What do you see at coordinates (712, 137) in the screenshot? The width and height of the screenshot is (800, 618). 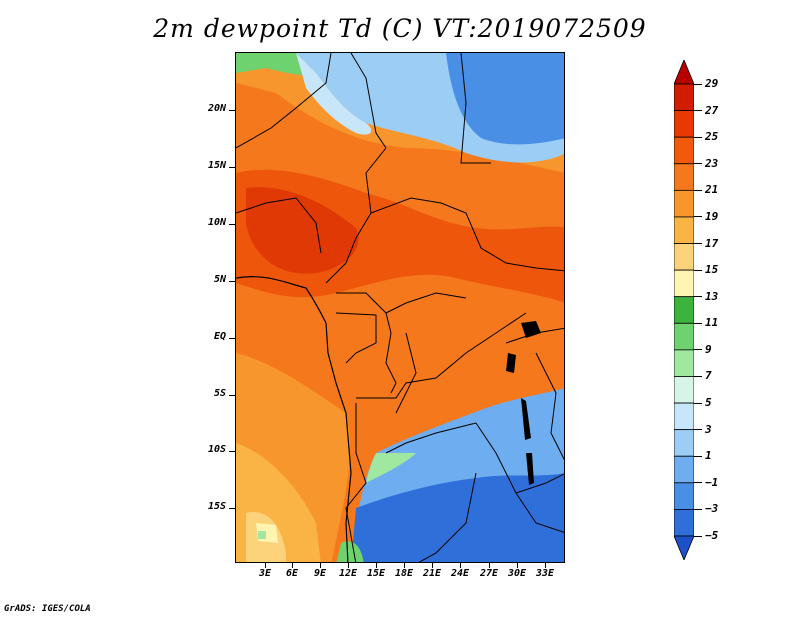 I see `colorbar-label-text: 25` at bounding box center [712, 137].